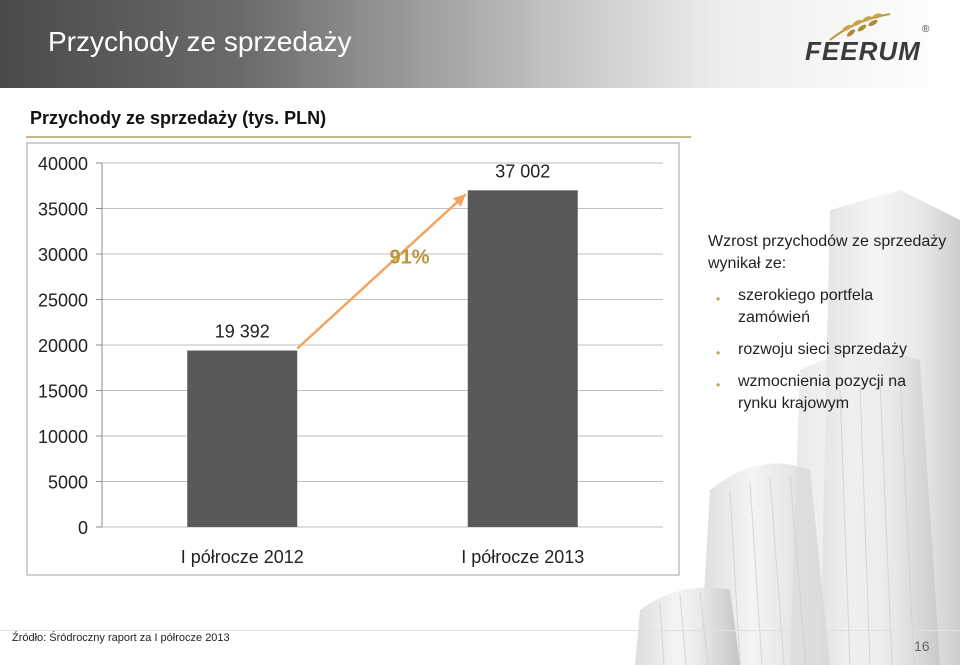  What do you see at coordinates (863, 51) in the screenshot?
I see `logo-text: FEERUM` at bounding box center [863, 51].